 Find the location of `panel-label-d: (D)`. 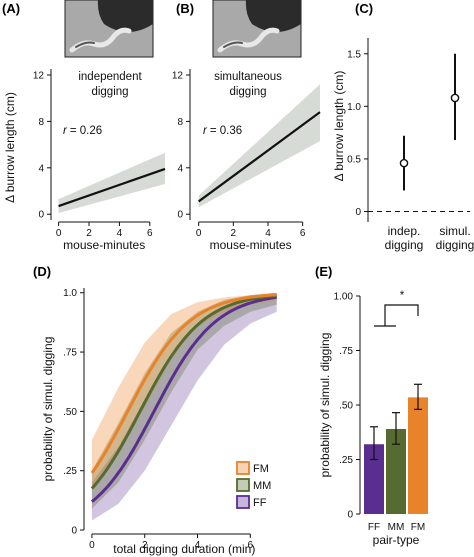

panel-label-d: (D) is located at coordinates (42, 271).